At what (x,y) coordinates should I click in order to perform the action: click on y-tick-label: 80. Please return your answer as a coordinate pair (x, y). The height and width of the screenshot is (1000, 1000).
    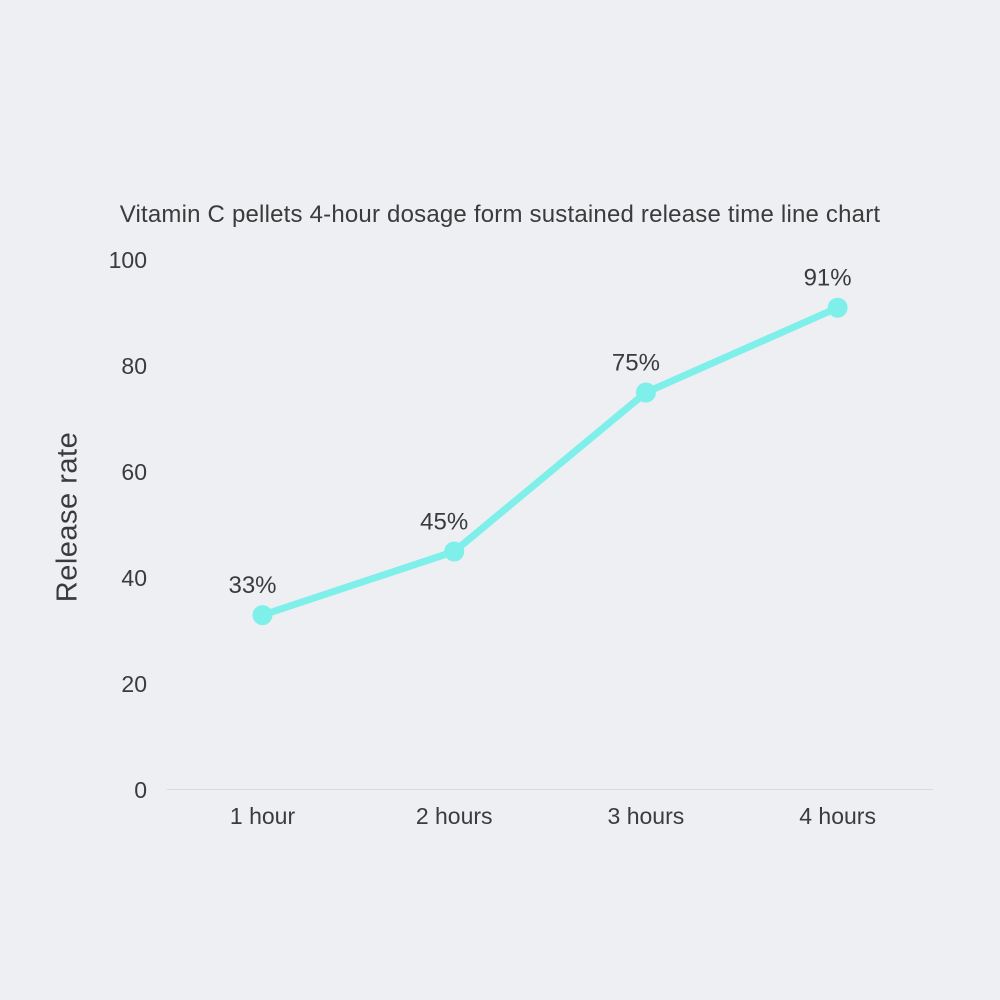
    Looking at the image, I should click on (134, 366).